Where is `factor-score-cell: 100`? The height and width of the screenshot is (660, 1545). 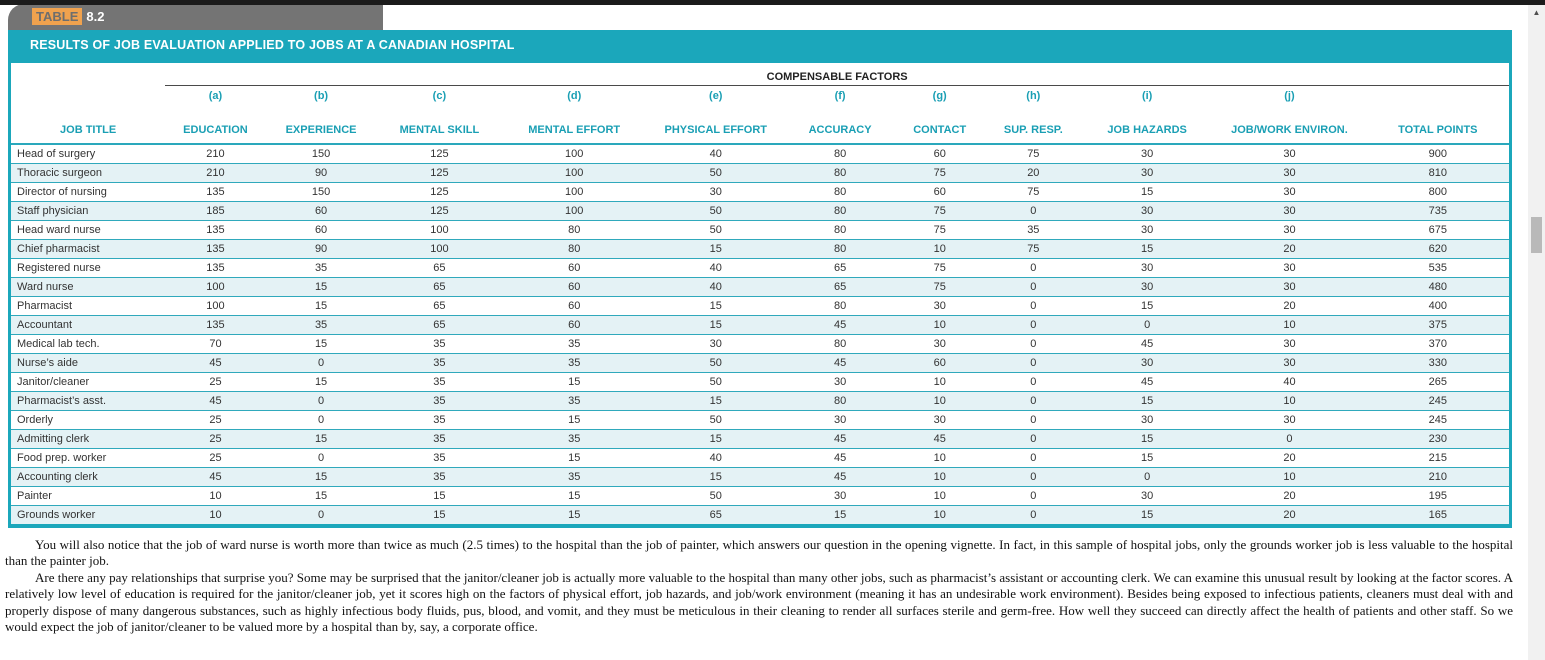
factor-score-cell: 100 is located at coordinates (574, 192).